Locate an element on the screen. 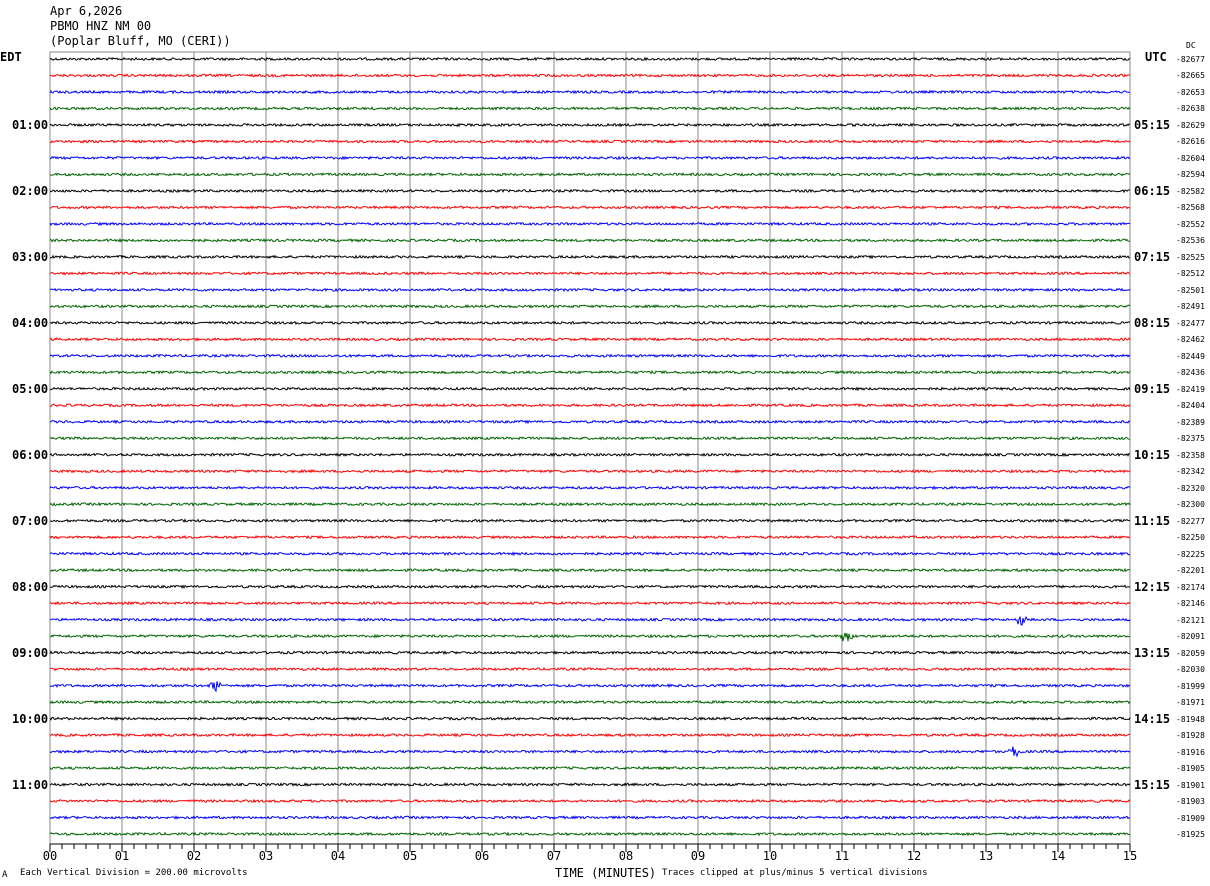 This screenshot has height=886, width=1210. x-tick-label: 02 is located at coordinates (194, 856).